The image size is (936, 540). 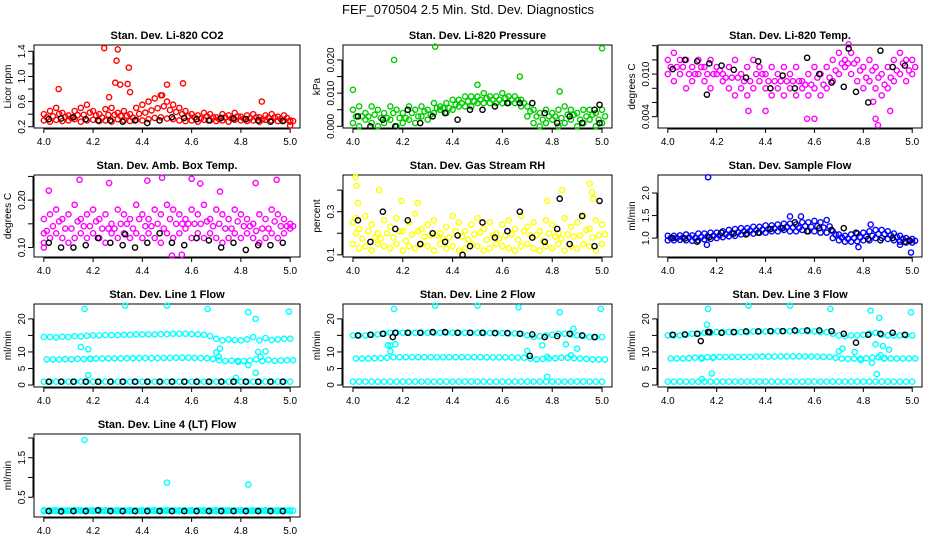 I want to click on x-tick-label: 4.2, so click(x=93, y=531).